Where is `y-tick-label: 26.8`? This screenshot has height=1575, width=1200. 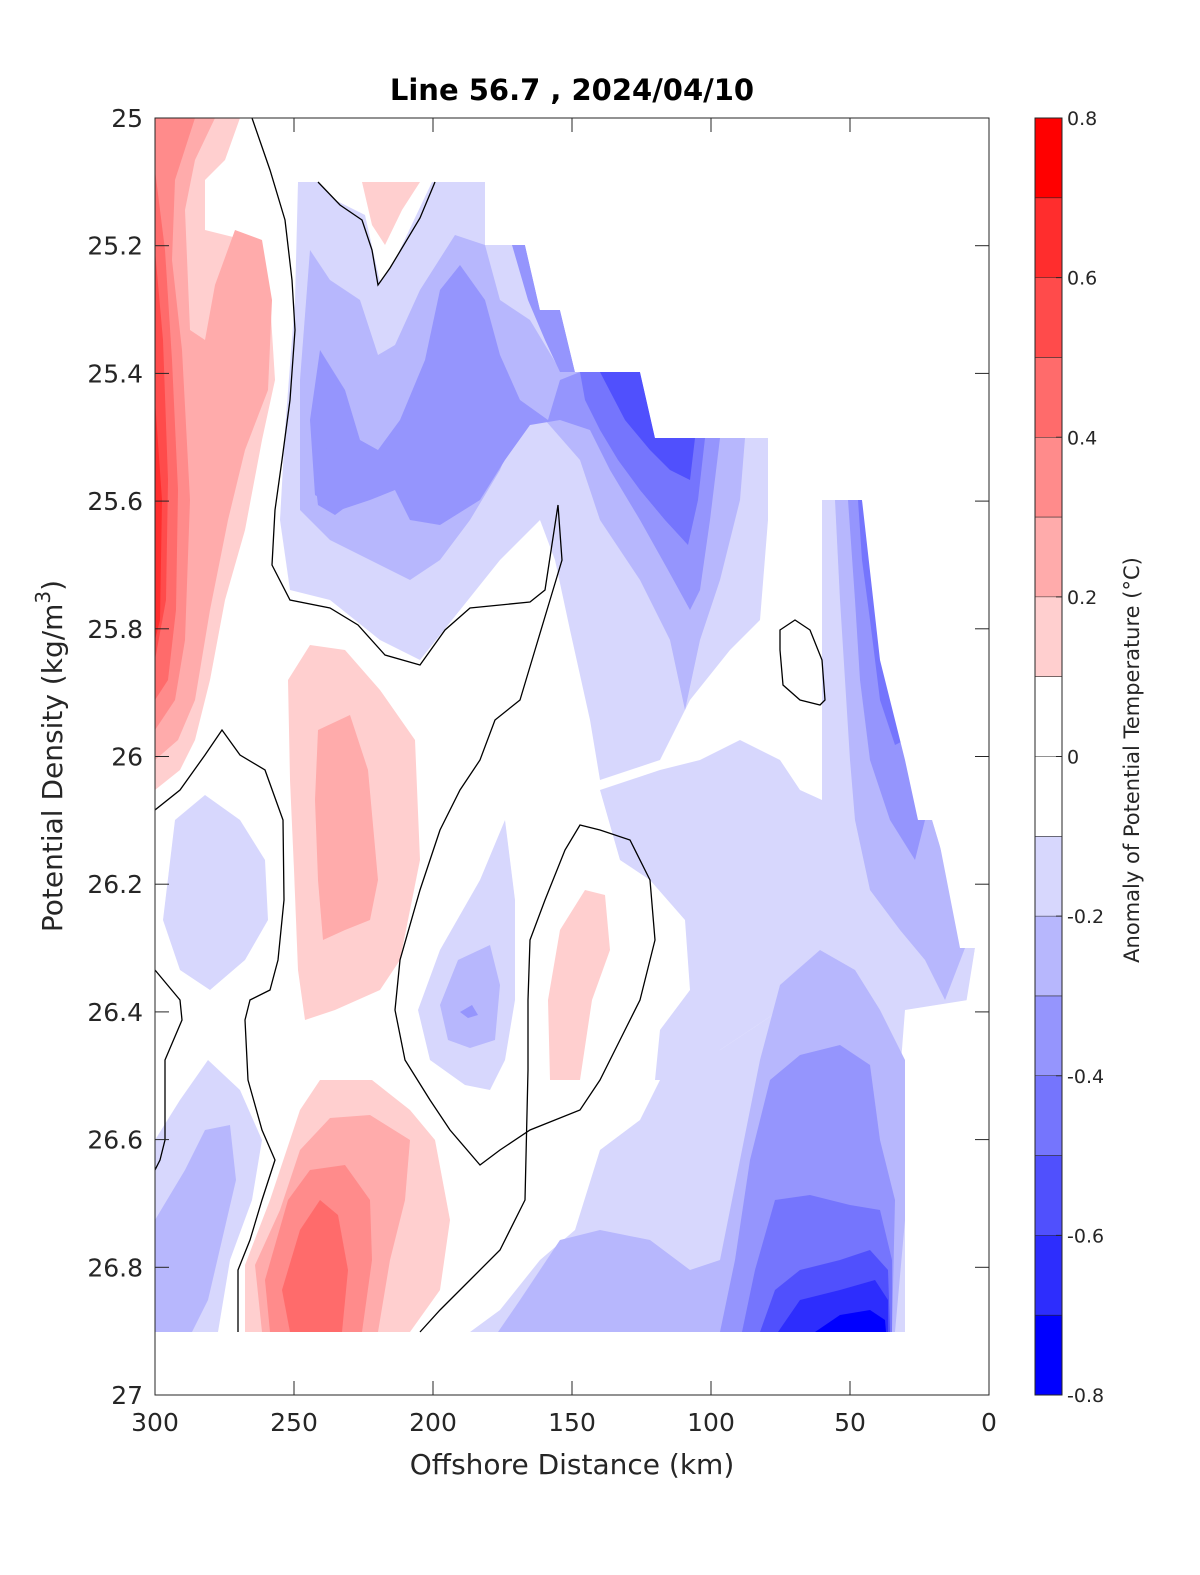
y-tick-label: 26.8 is located at coordinates (115, 1267).